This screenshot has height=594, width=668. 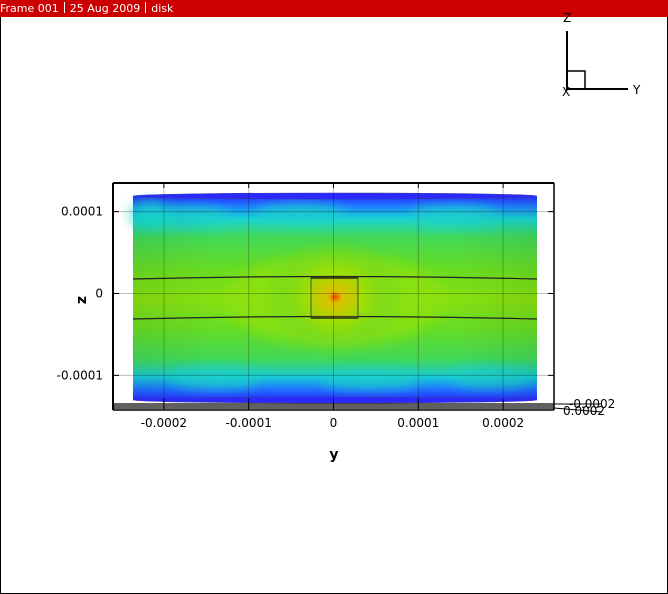 What do you see at coordinates (29, 8) in the screenshot?
I see `frame-label: Frame 001` at bounding box center [29, 8].